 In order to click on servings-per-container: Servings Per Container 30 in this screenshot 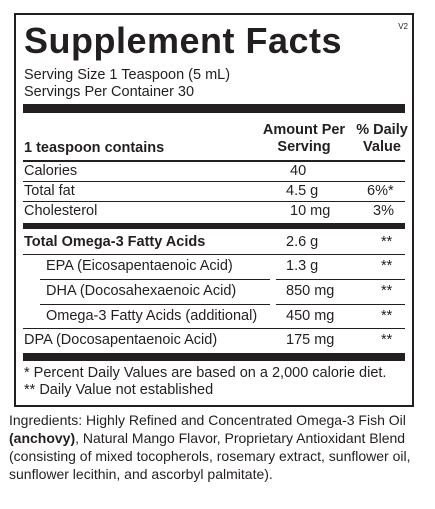, I will do `click(109, 92)`.